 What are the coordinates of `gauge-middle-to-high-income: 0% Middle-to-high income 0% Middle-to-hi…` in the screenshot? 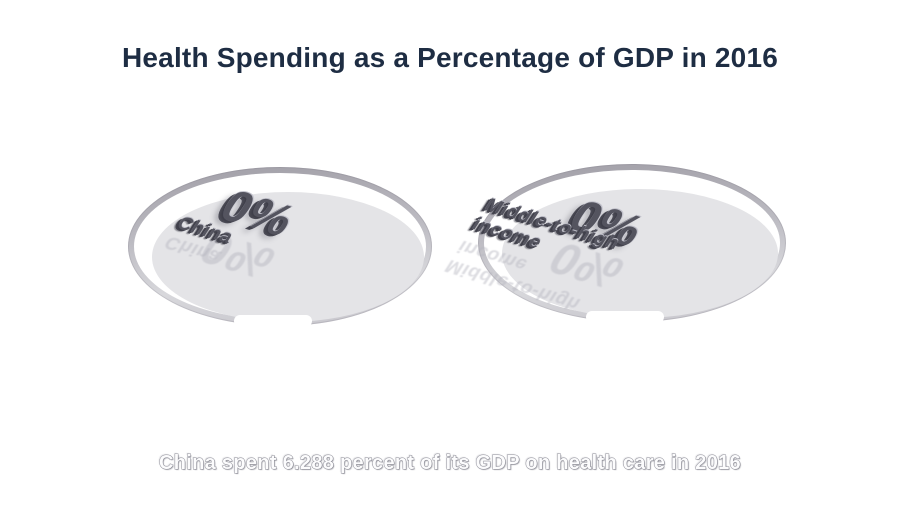 It's located at (613, 243).